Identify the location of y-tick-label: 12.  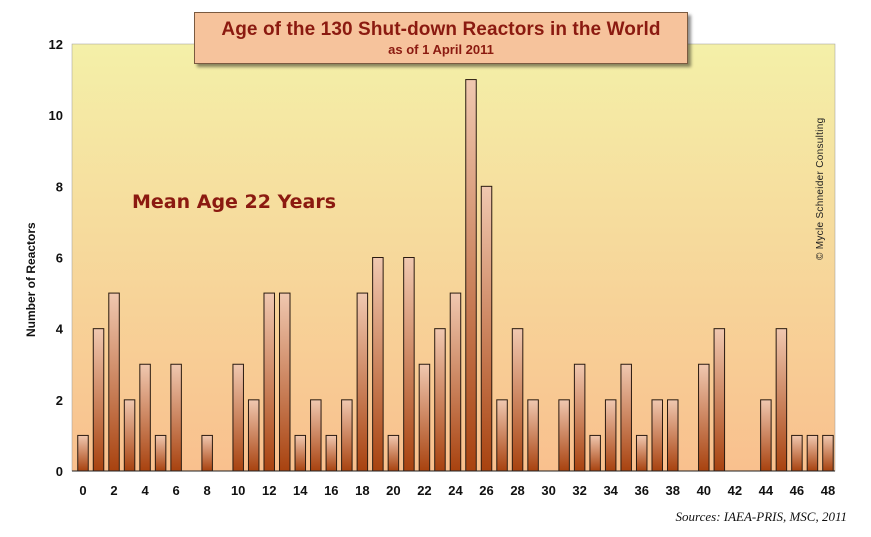
(56, 44).